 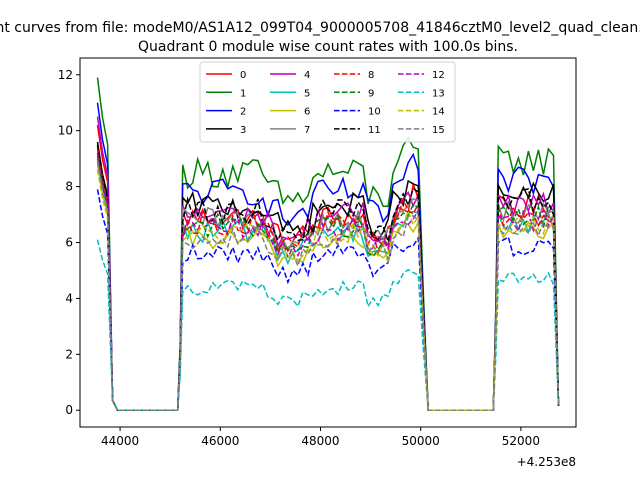 What do you see at coordinates (307, 112) in the screenshot?
I see `legend-label-6: 6` at bounding box center [307, 112].